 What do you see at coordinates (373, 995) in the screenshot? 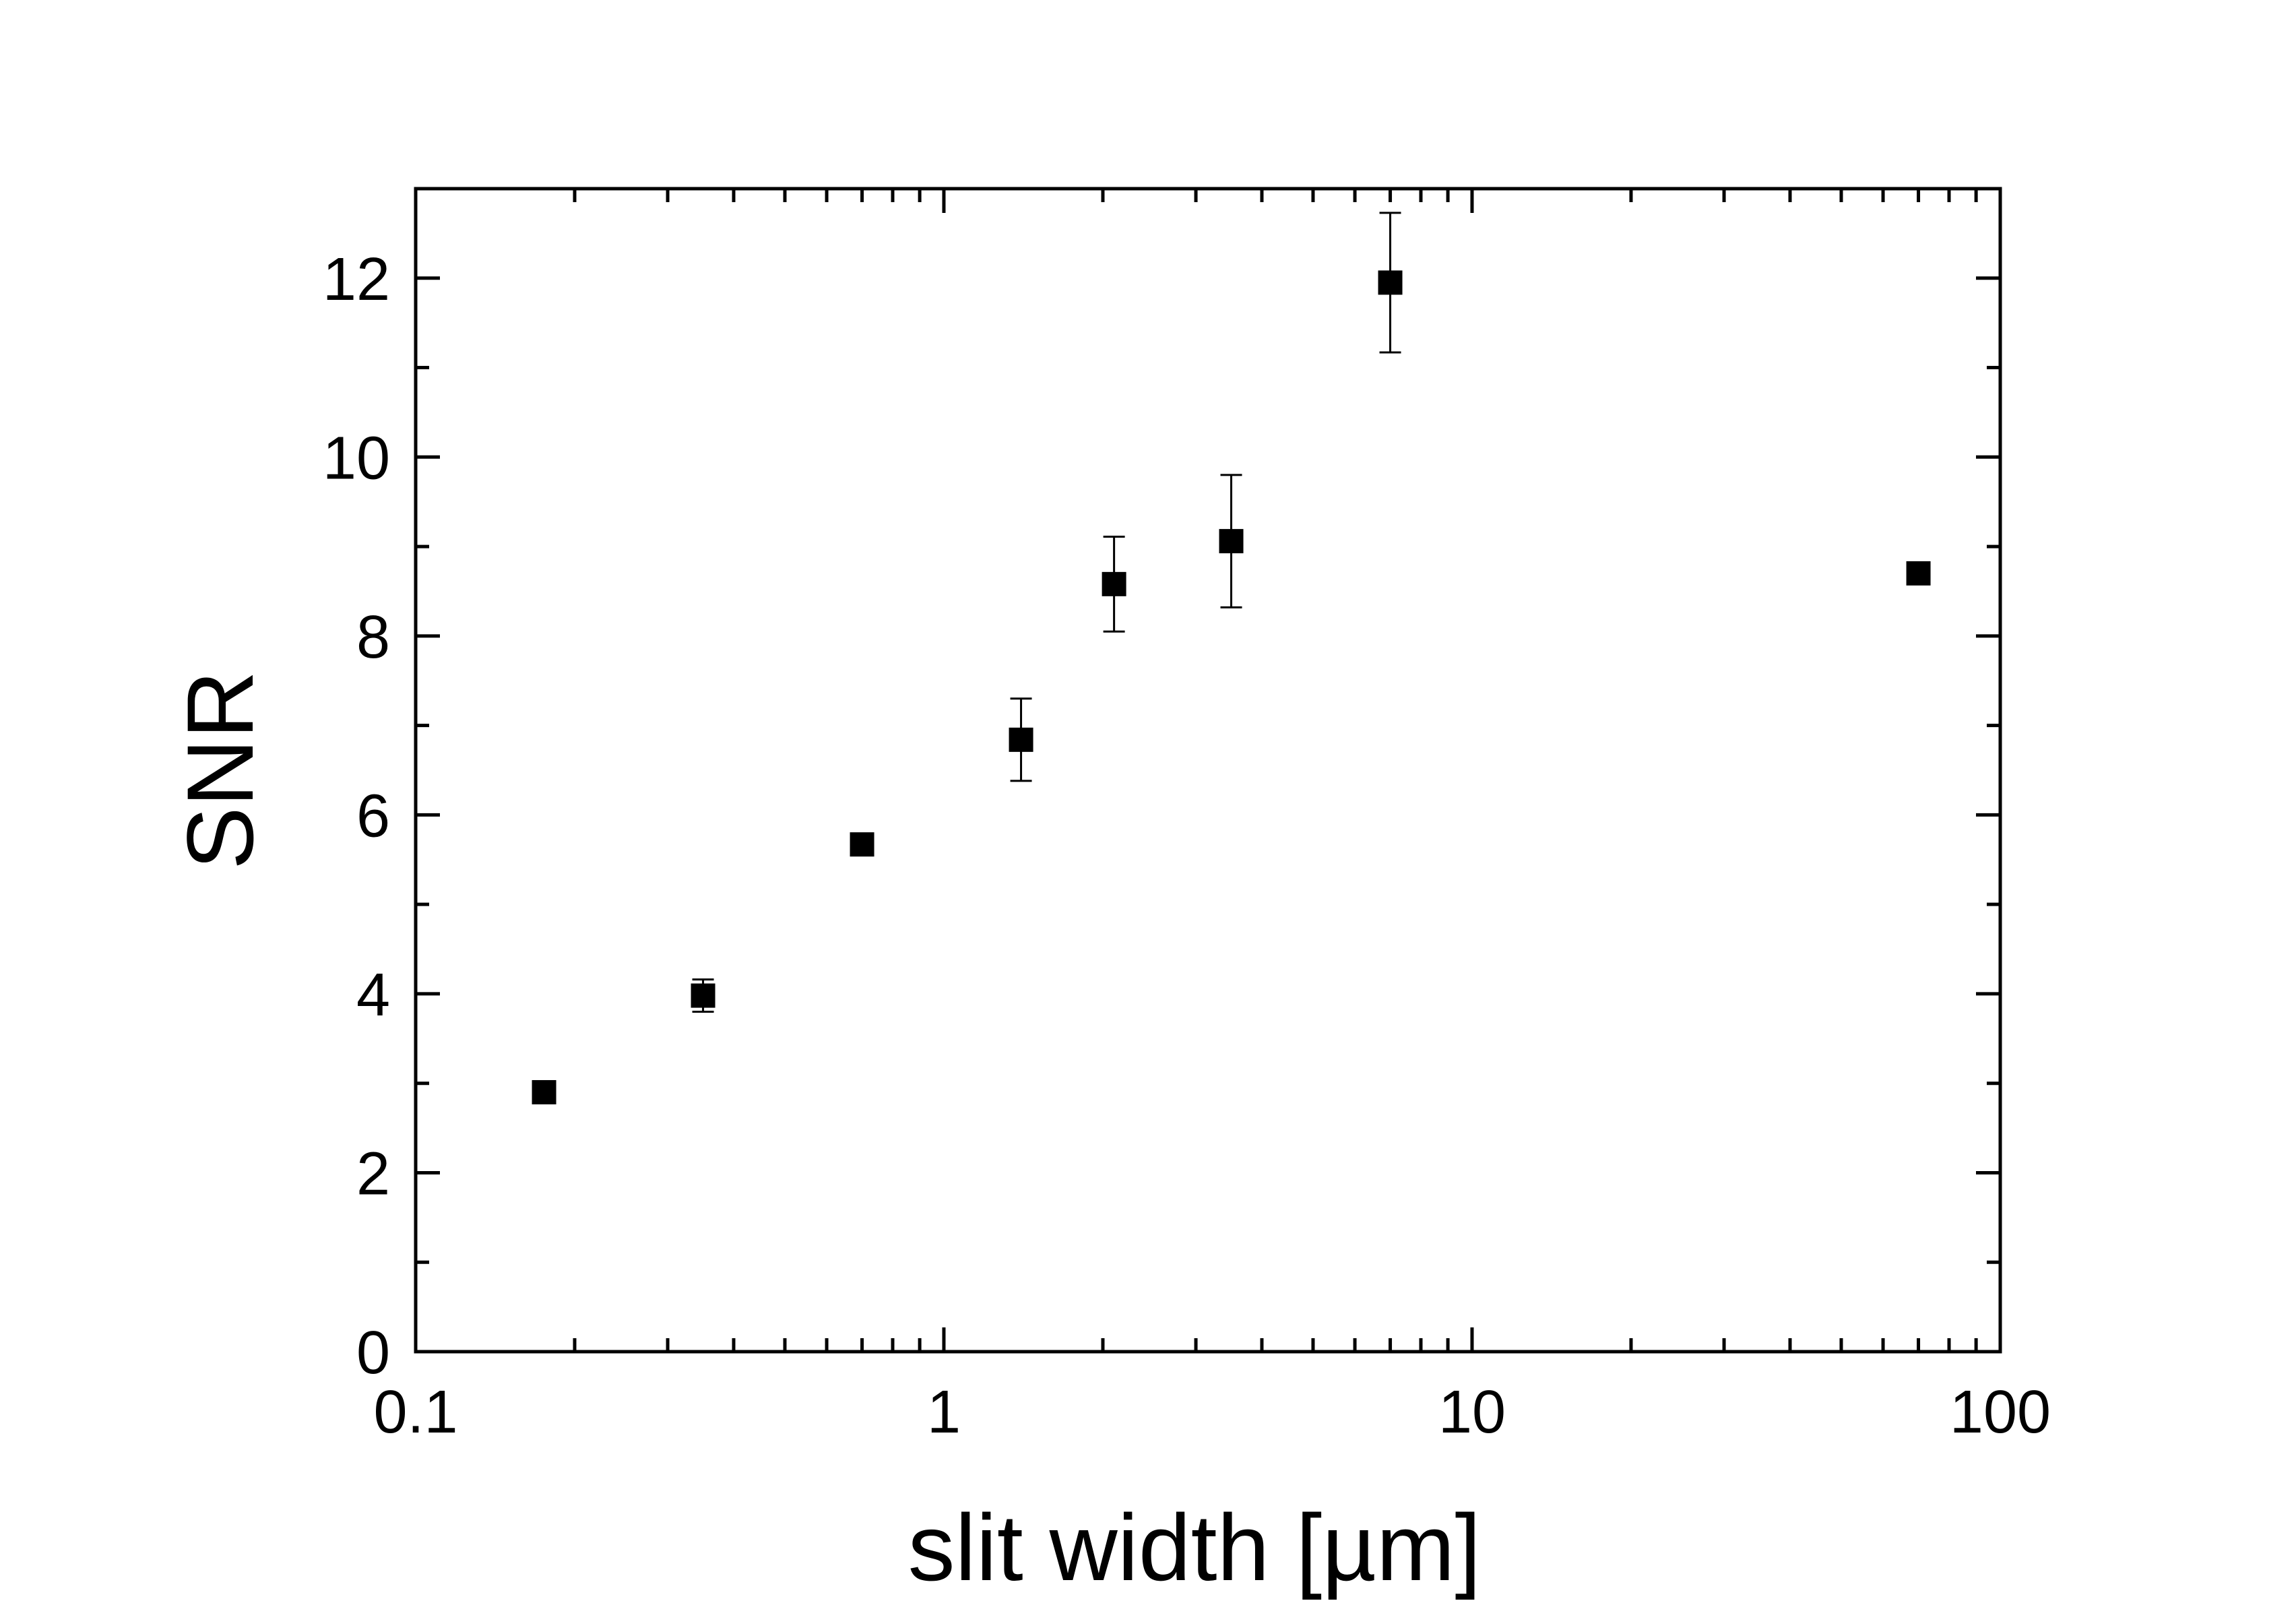
I see `y-tick-label: 4` at bounding box center [373, 995].